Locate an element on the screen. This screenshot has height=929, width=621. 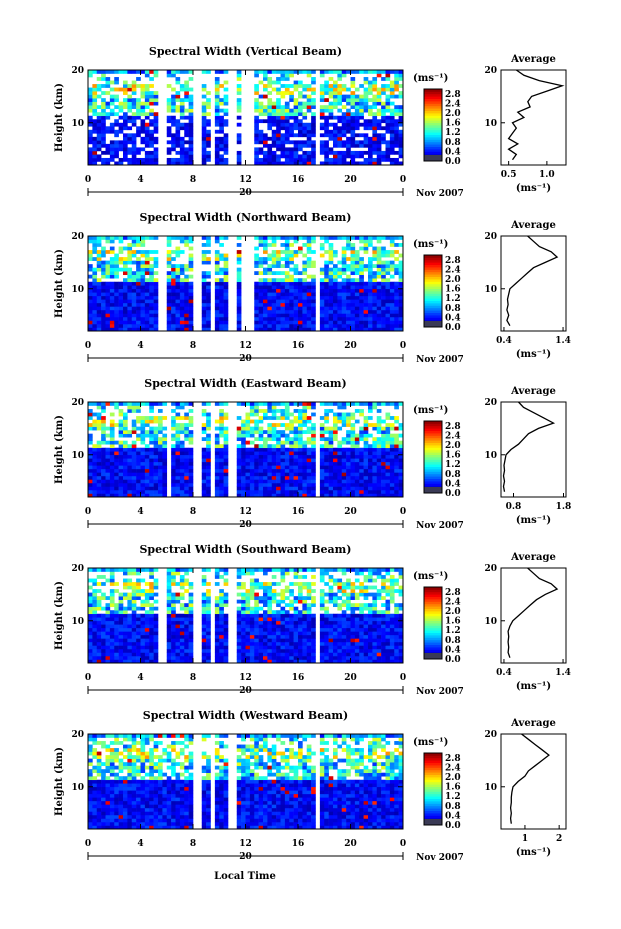
colorbar-tick-label: 1.6 is located at coordinates (453, 124).